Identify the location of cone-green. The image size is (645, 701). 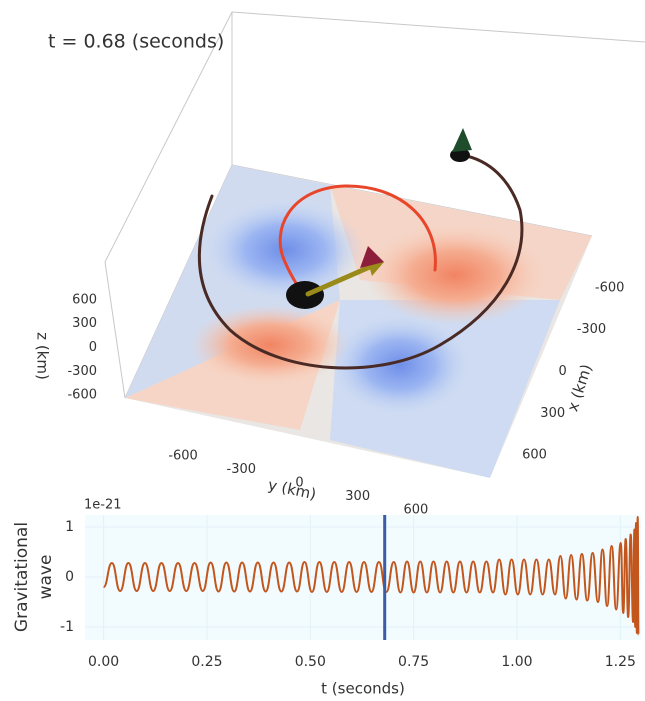
(462, 140).